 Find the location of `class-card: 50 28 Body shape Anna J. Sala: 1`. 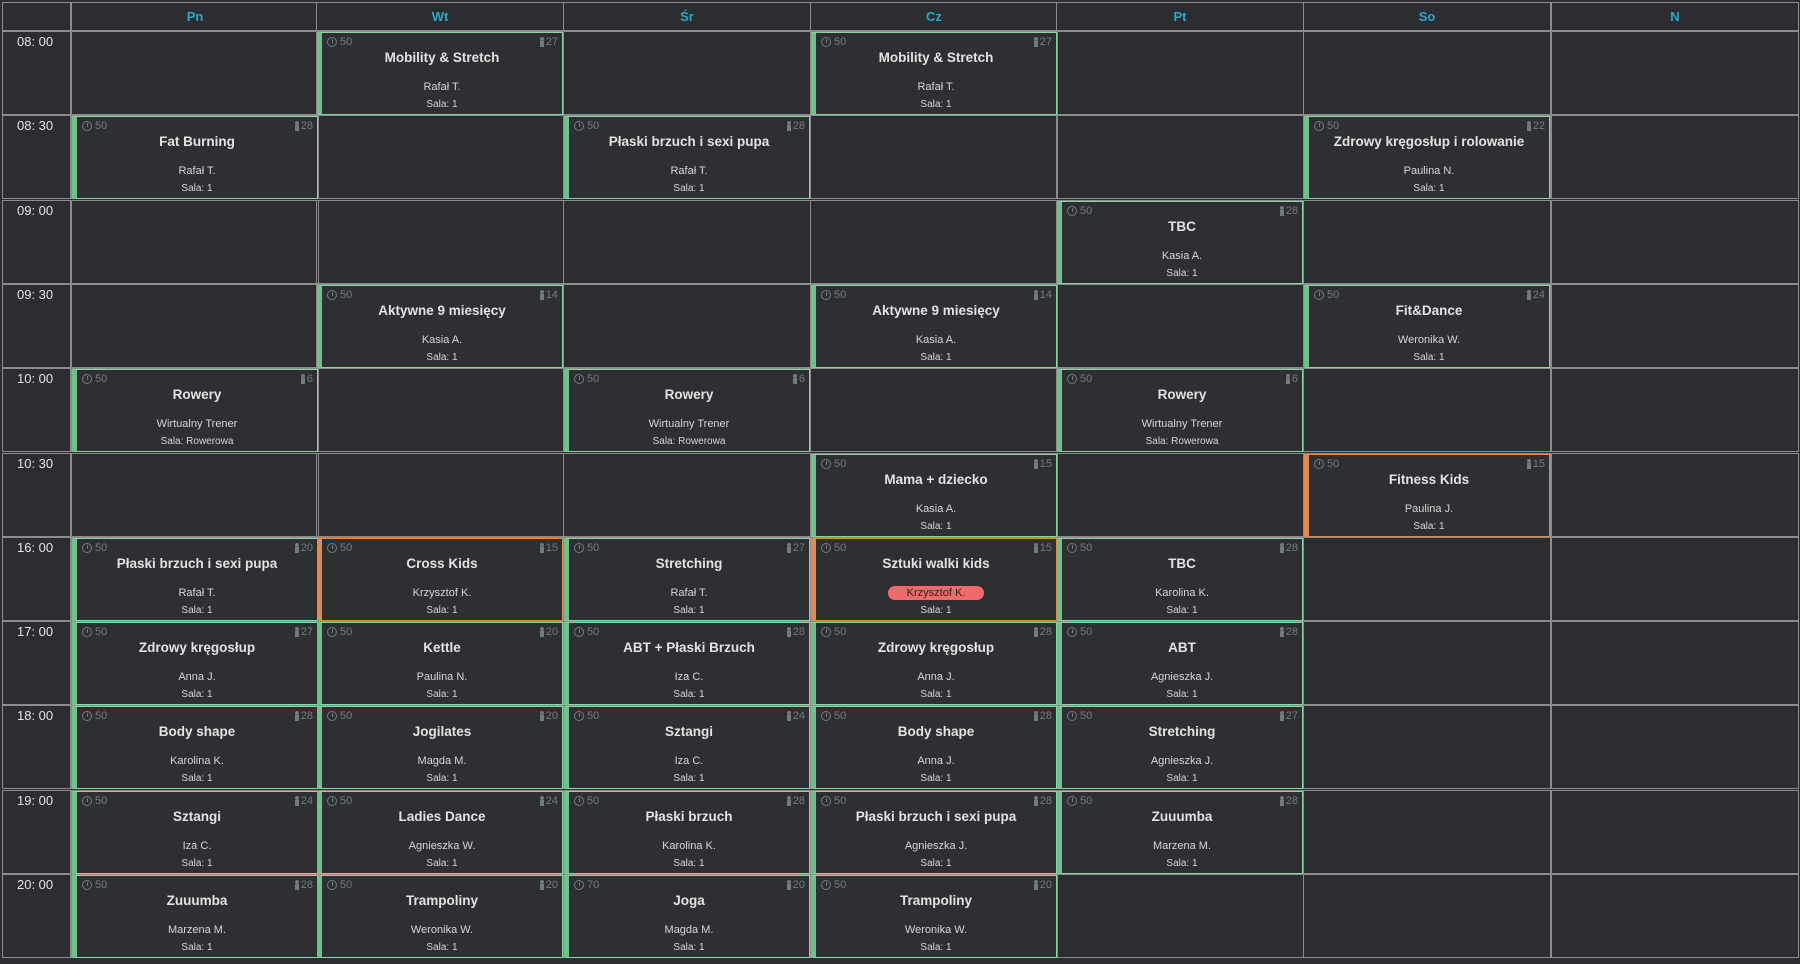

class-card: 50 28 Body shape Anna J. Sala: 1 is located at coordinates (934, 747).